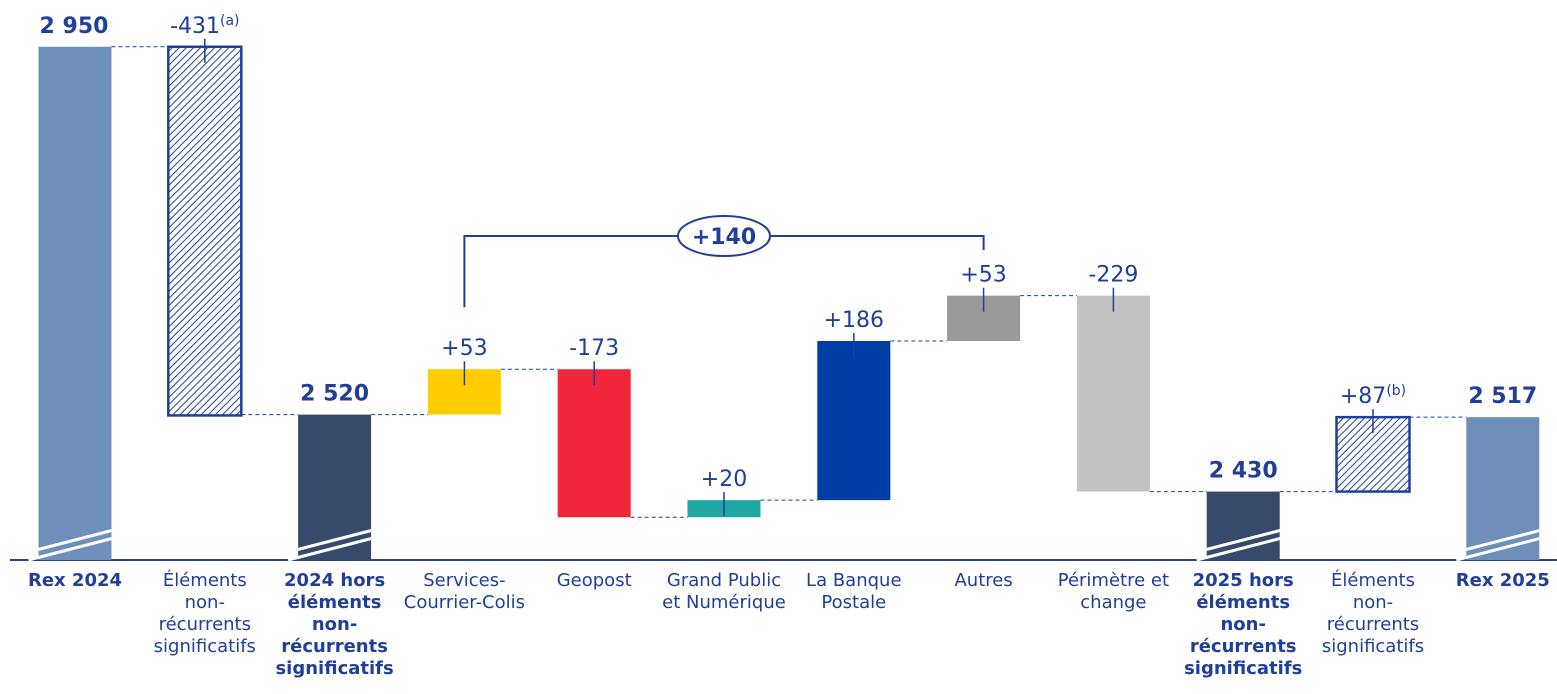 The height and width of the screenshot is (694, 1557). I want to click on value-label-text: +20, so click(724, 479).